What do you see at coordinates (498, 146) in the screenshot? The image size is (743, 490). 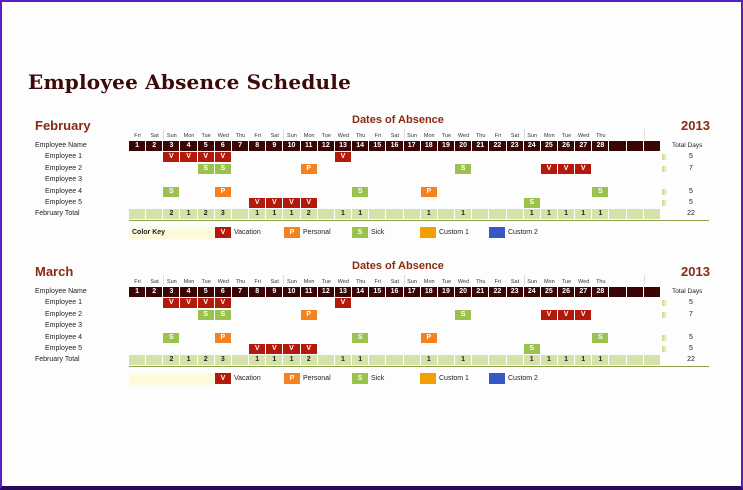 I see `day-header-cell: 22` at bounding box center [498, 146].